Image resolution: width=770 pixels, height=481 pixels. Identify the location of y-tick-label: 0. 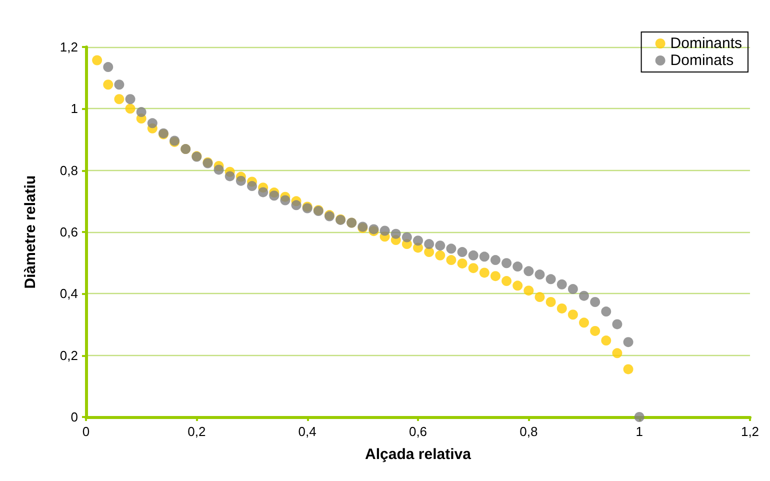
(74, 417).